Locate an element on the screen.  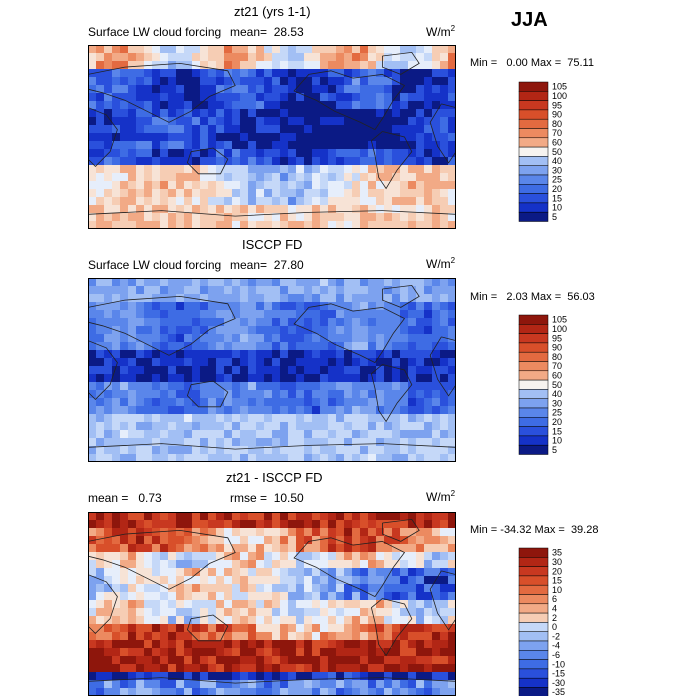
panel2-max-label: Max = is located at coordinates (546, 297).